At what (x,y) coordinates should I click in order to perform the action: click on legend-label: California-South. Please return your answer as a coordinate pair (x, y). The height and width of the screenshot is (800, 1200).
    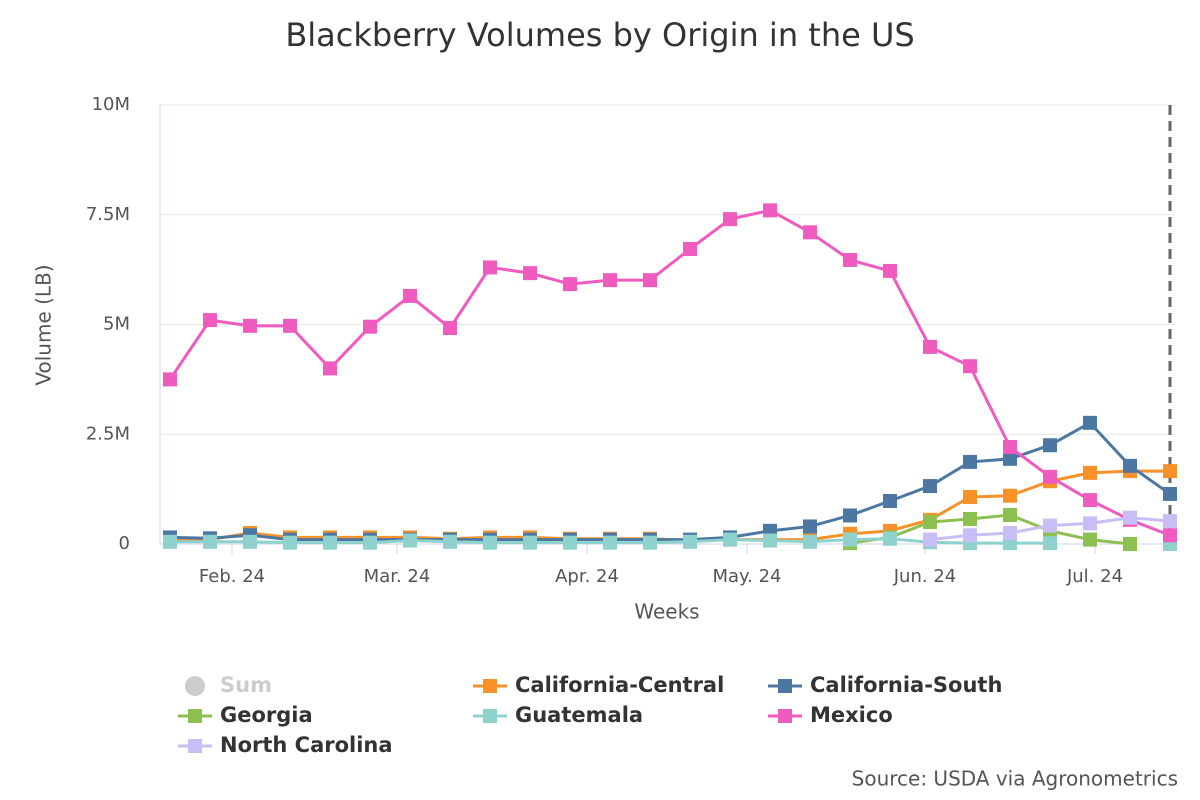
    Looking at the image, I should click on (906, 685).